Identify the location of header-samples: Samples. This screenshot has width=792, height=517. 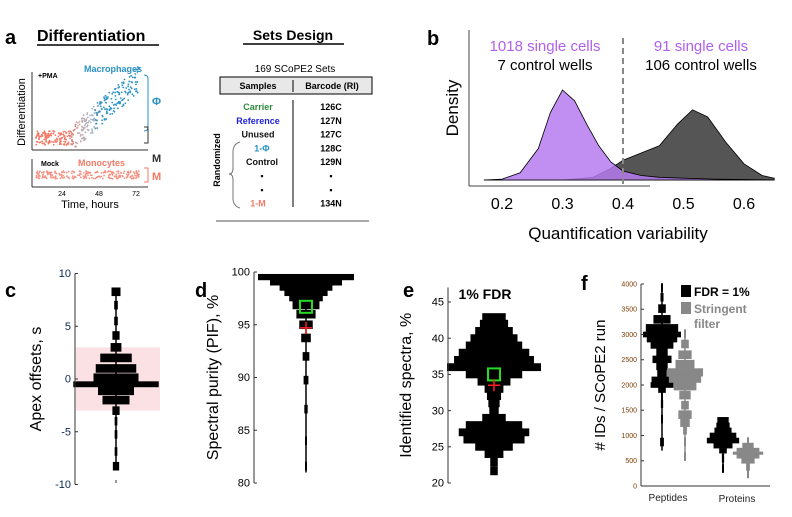
(257, 86).